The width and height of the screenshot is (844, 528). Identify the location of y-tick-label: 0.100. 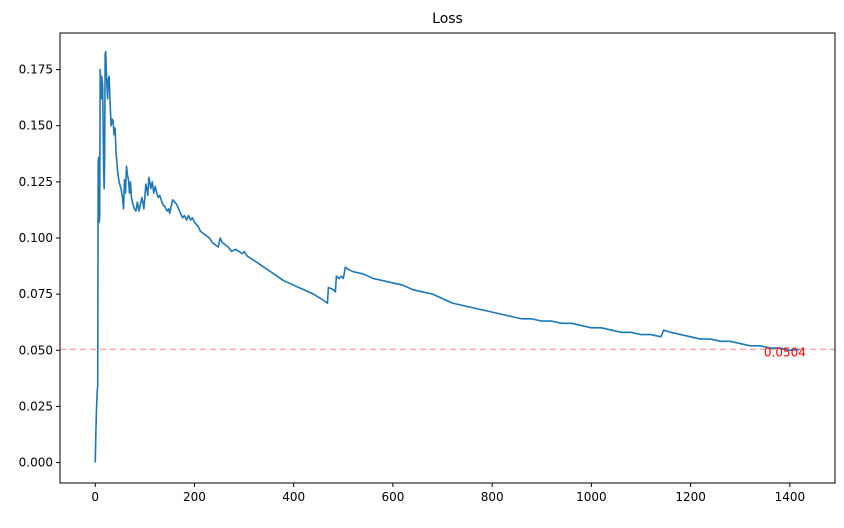
(36, 238).